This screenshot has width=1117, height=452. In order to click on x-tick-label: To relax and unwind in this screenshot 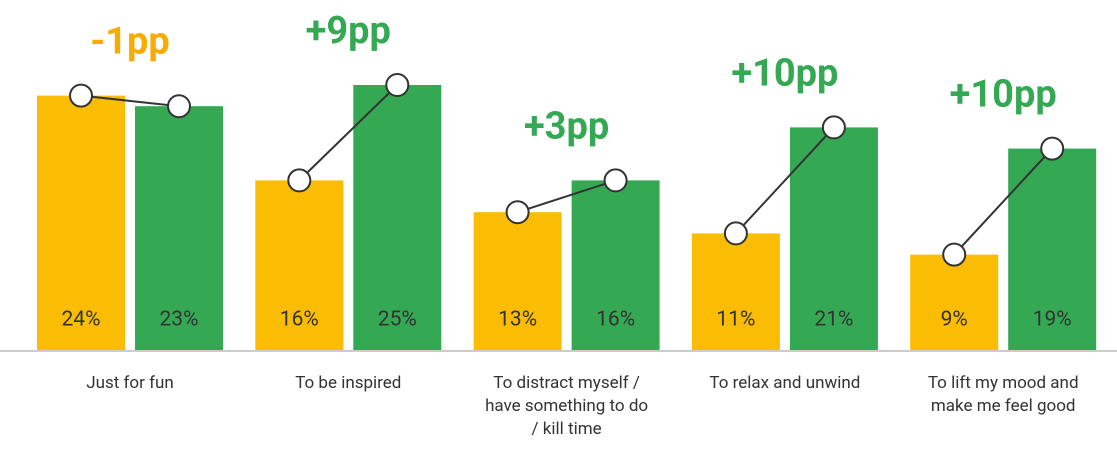, I will do `click(785, 383)`.